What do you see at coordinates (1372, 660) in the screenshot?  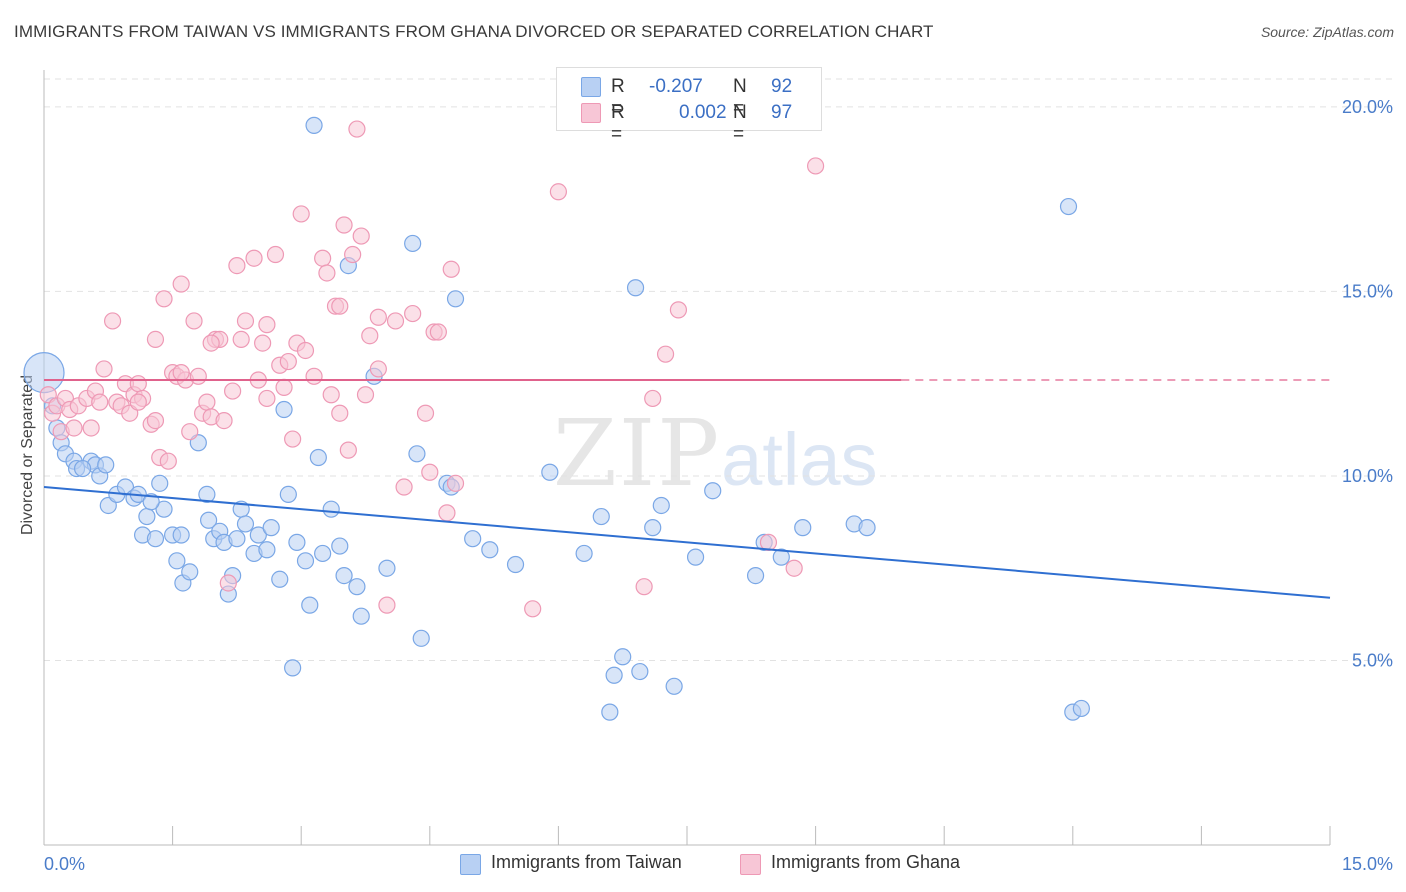 I see `y-tick-label: 5.0%` at bounding box center [1372, 660].